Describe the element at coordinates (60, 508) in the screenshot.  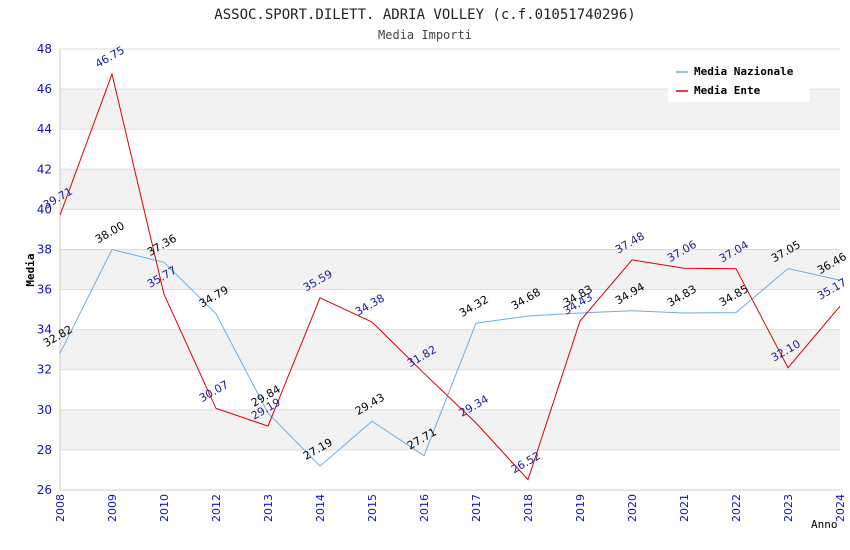
I see `x-tick-label: 2008` at that location.